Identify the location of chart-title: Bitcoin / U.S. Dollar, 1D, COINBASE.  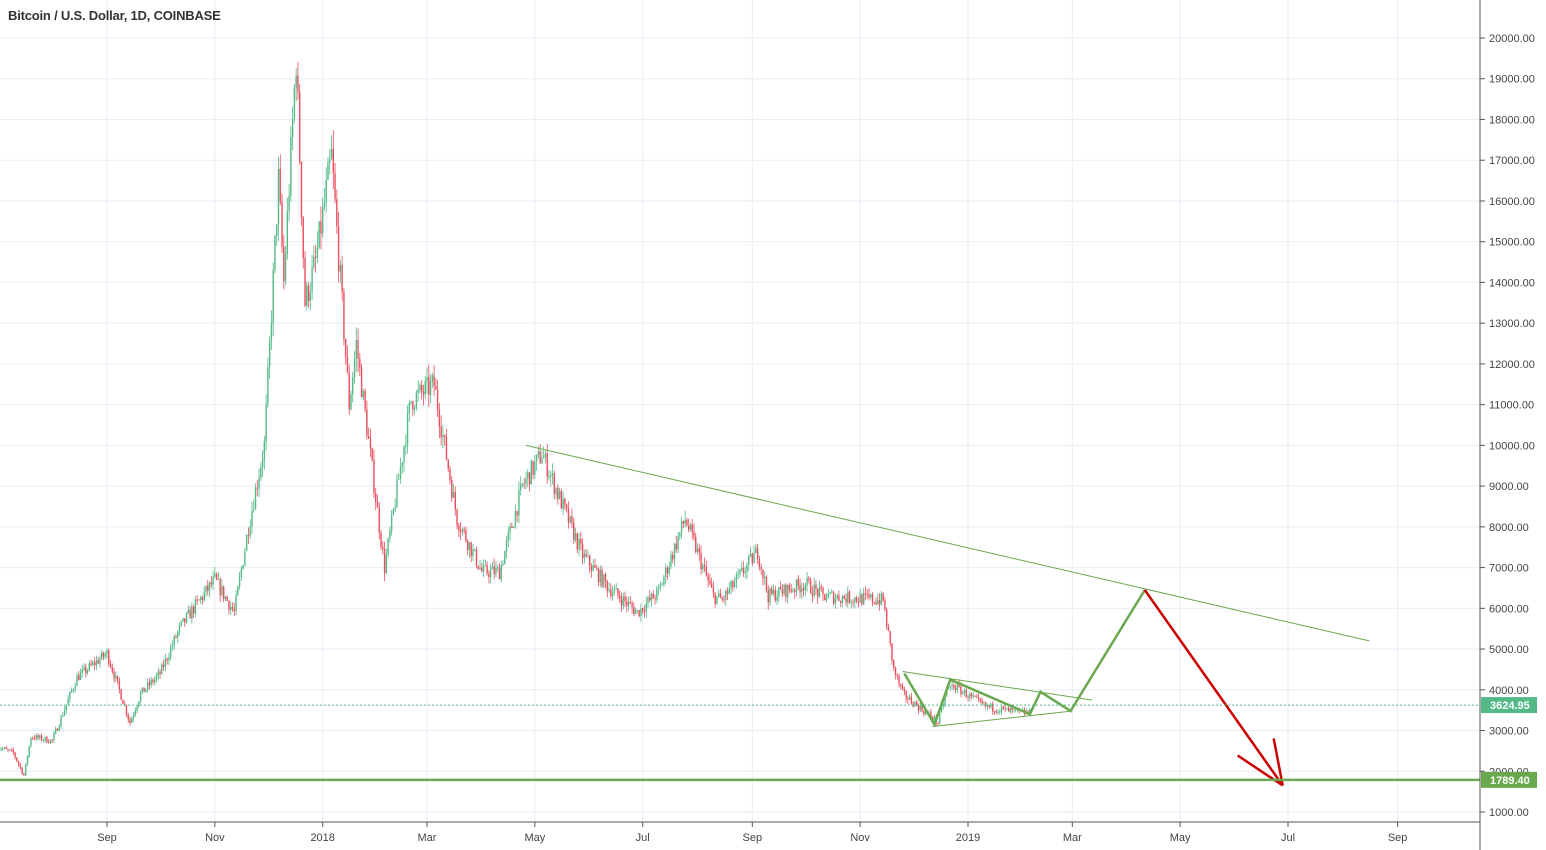
(114, 15).